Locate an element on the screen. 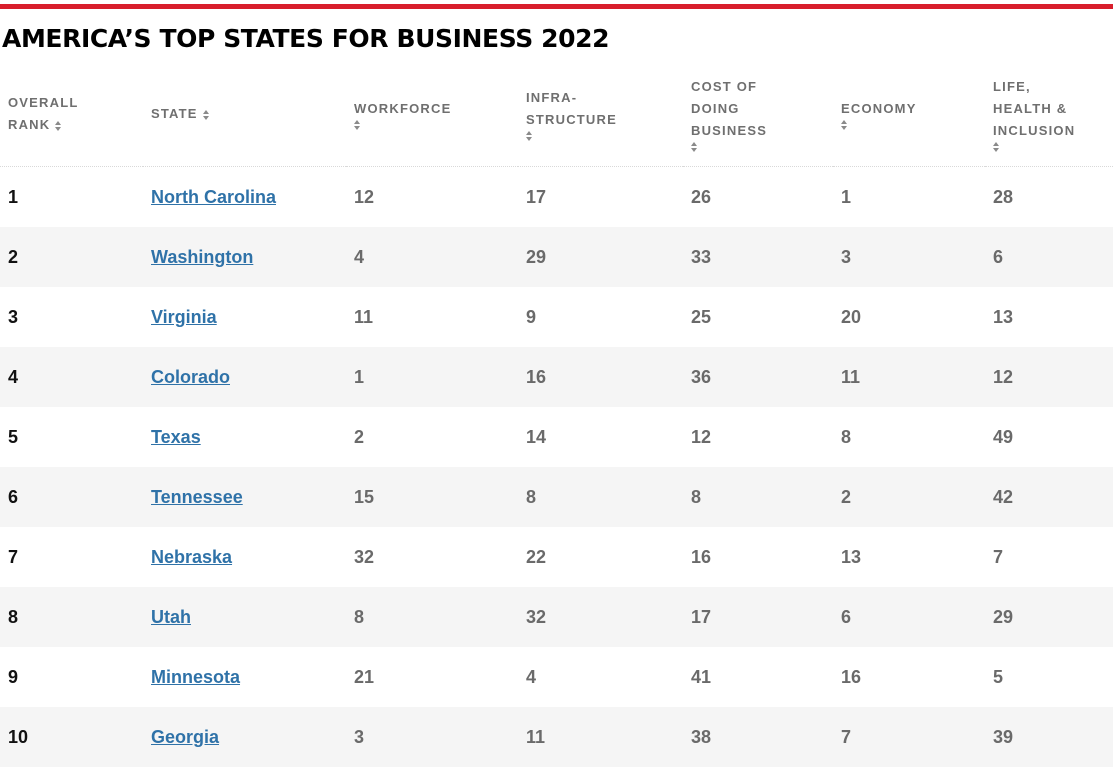 This screenshot has height=775, width=1113. top-accent-bar is located at coordinates (556, 6).